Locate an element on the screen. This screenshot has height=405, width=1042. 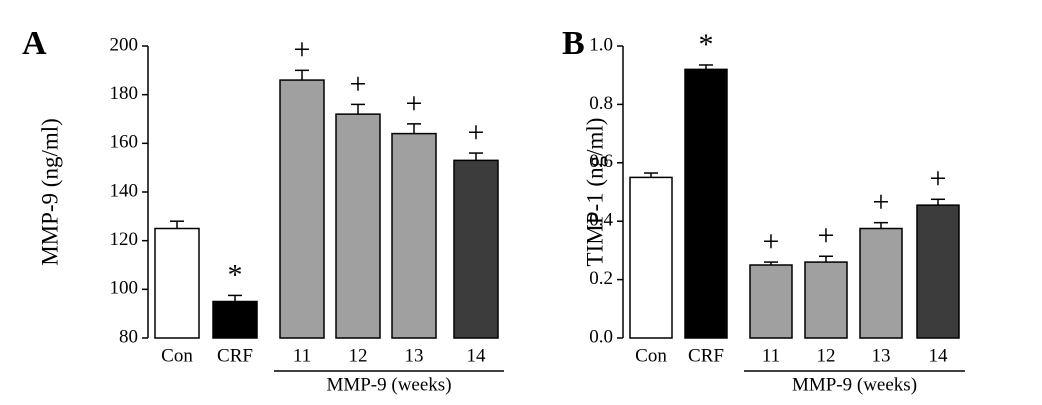
y-tick-label: 0.8 is located at coordinates (601, 103).